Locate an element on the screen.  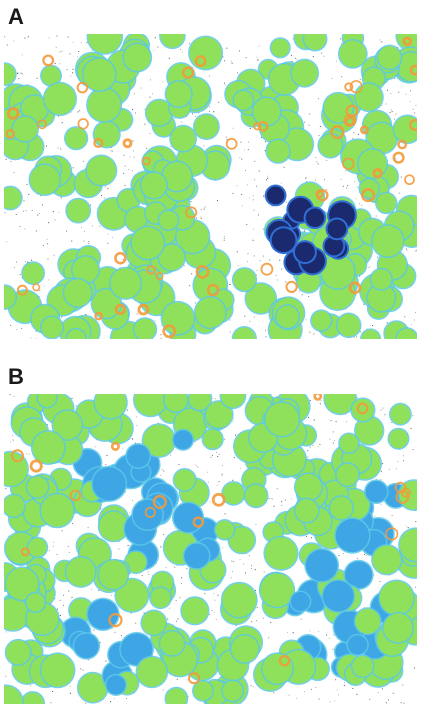
panel-label-a: A is located at coordinates (16, 16).